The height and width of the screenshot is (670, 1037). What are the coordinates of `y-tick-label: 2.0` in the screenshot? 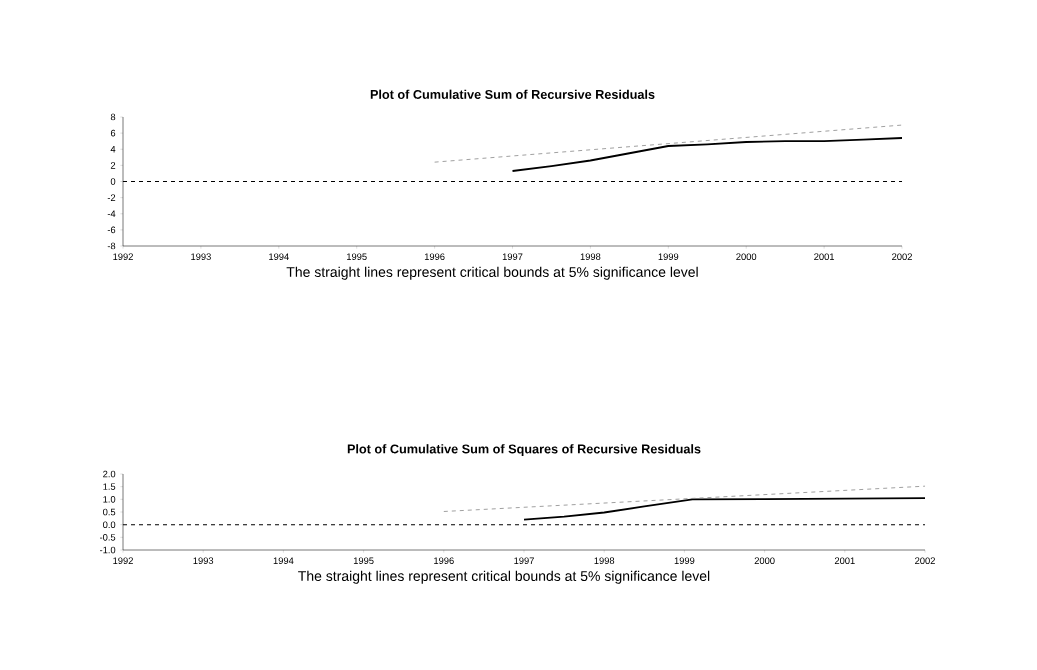 It's located at (109, 474).